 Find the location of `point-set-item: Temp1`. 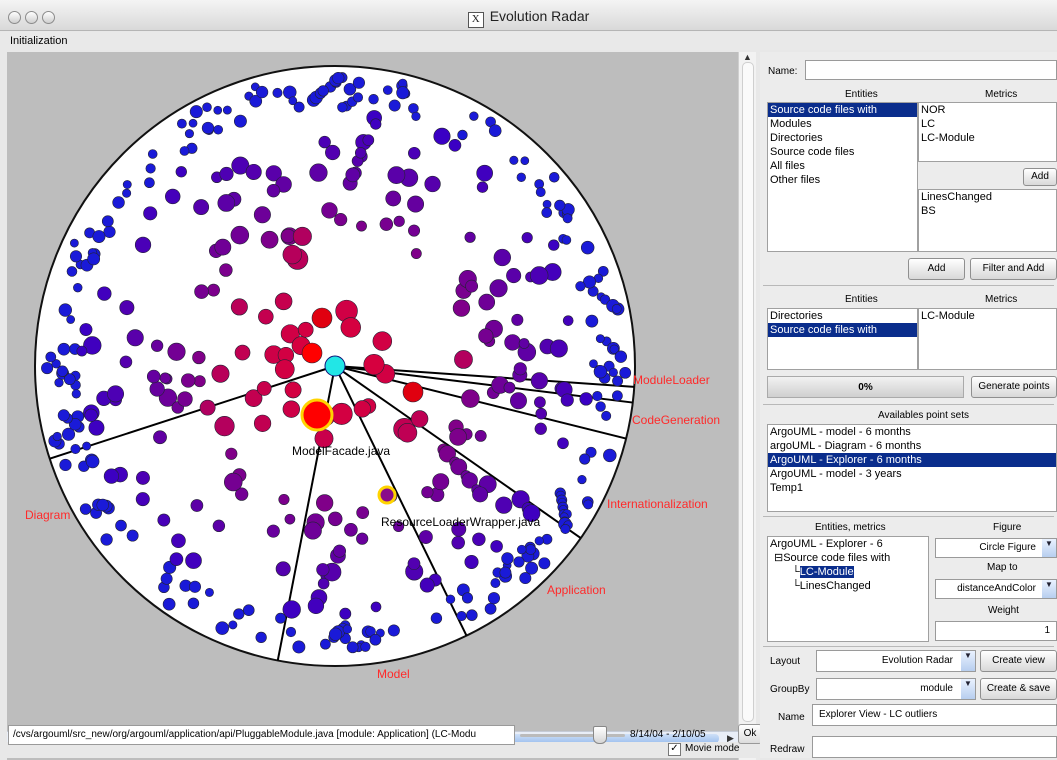

point-set-item: Temp1 is located at coordinates (787, 488).